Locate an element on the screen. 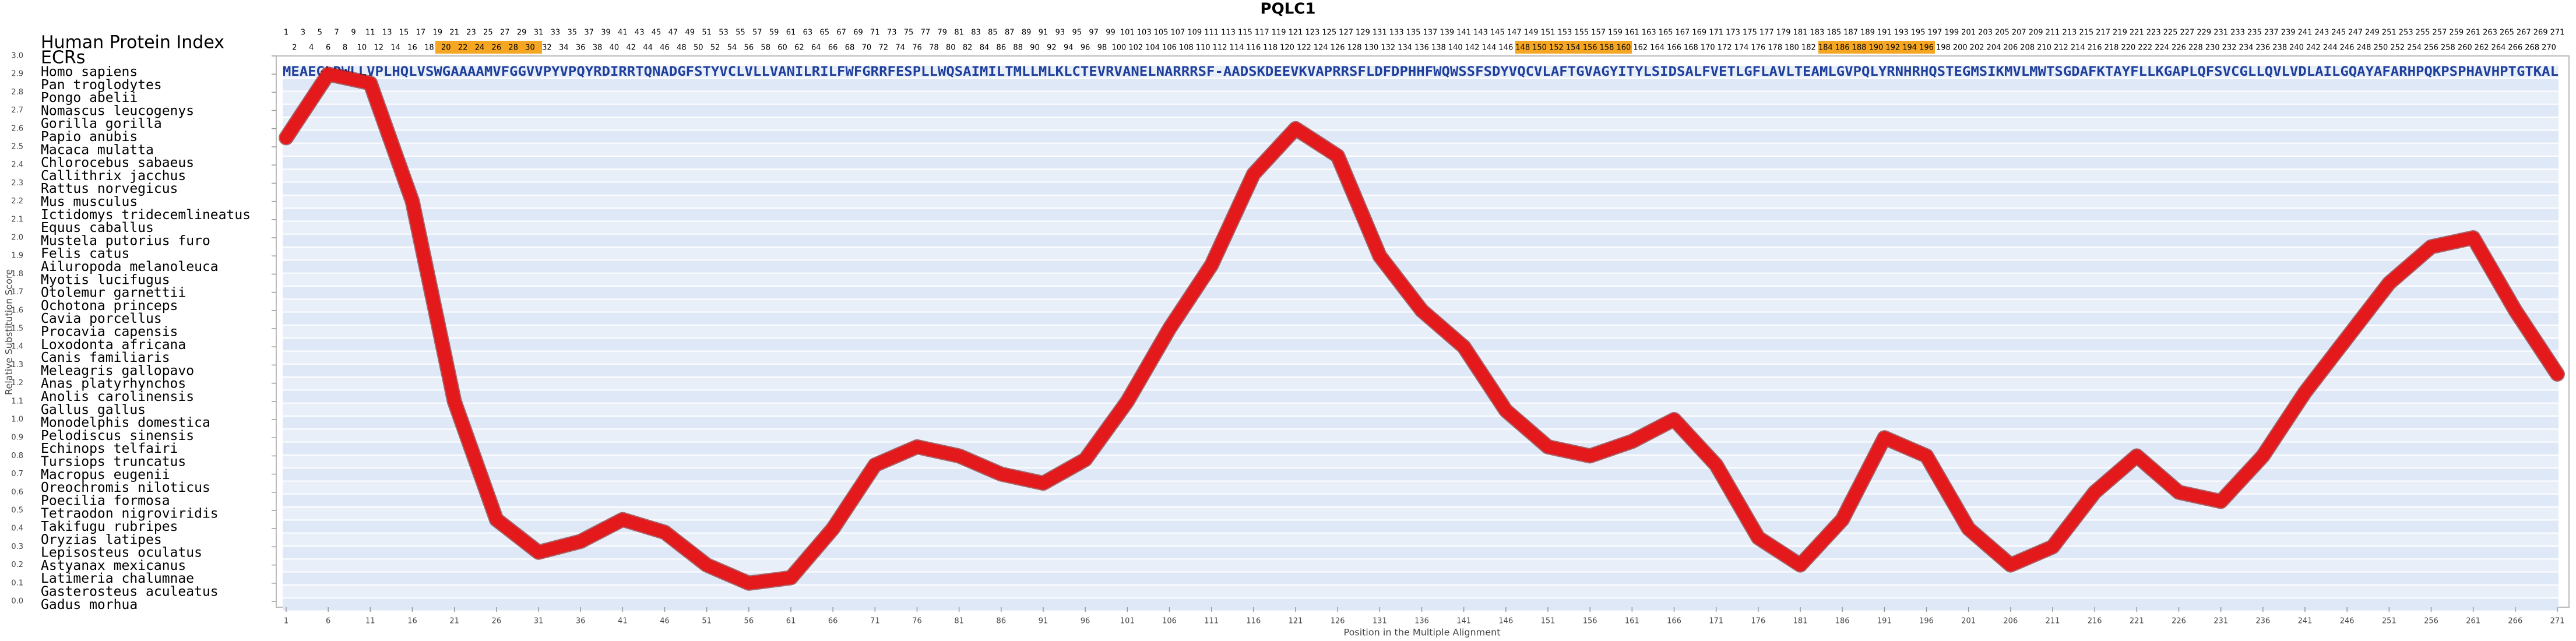 The height and width of the screenshot is (641, 2576). index-number: 69 is located at coordinates (858, 33).